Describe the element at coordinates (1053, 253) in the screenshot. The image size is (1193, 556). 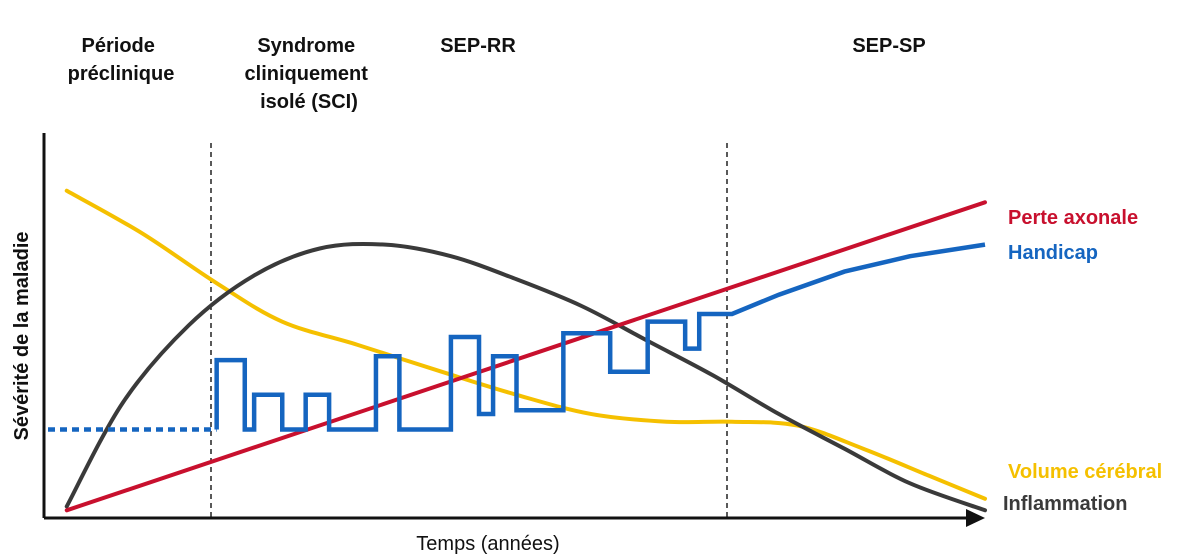
I see `series-label-handicap: Handicap` at that location.